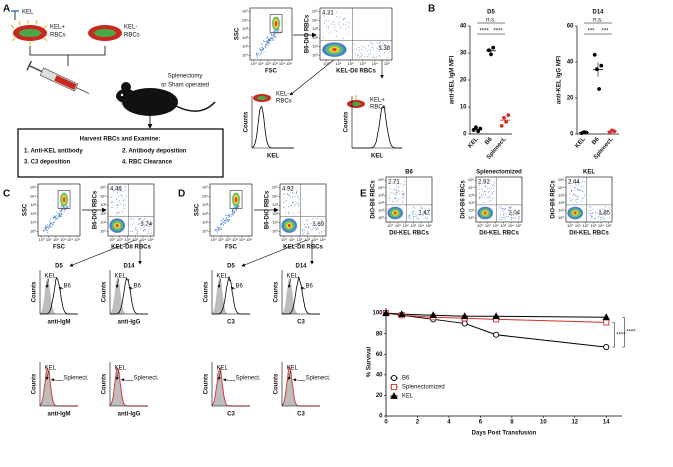  What do you see at coordinates (589, 173) in the screenshot?
I see `plot-title: KEL` at bounding box center [589, 173].